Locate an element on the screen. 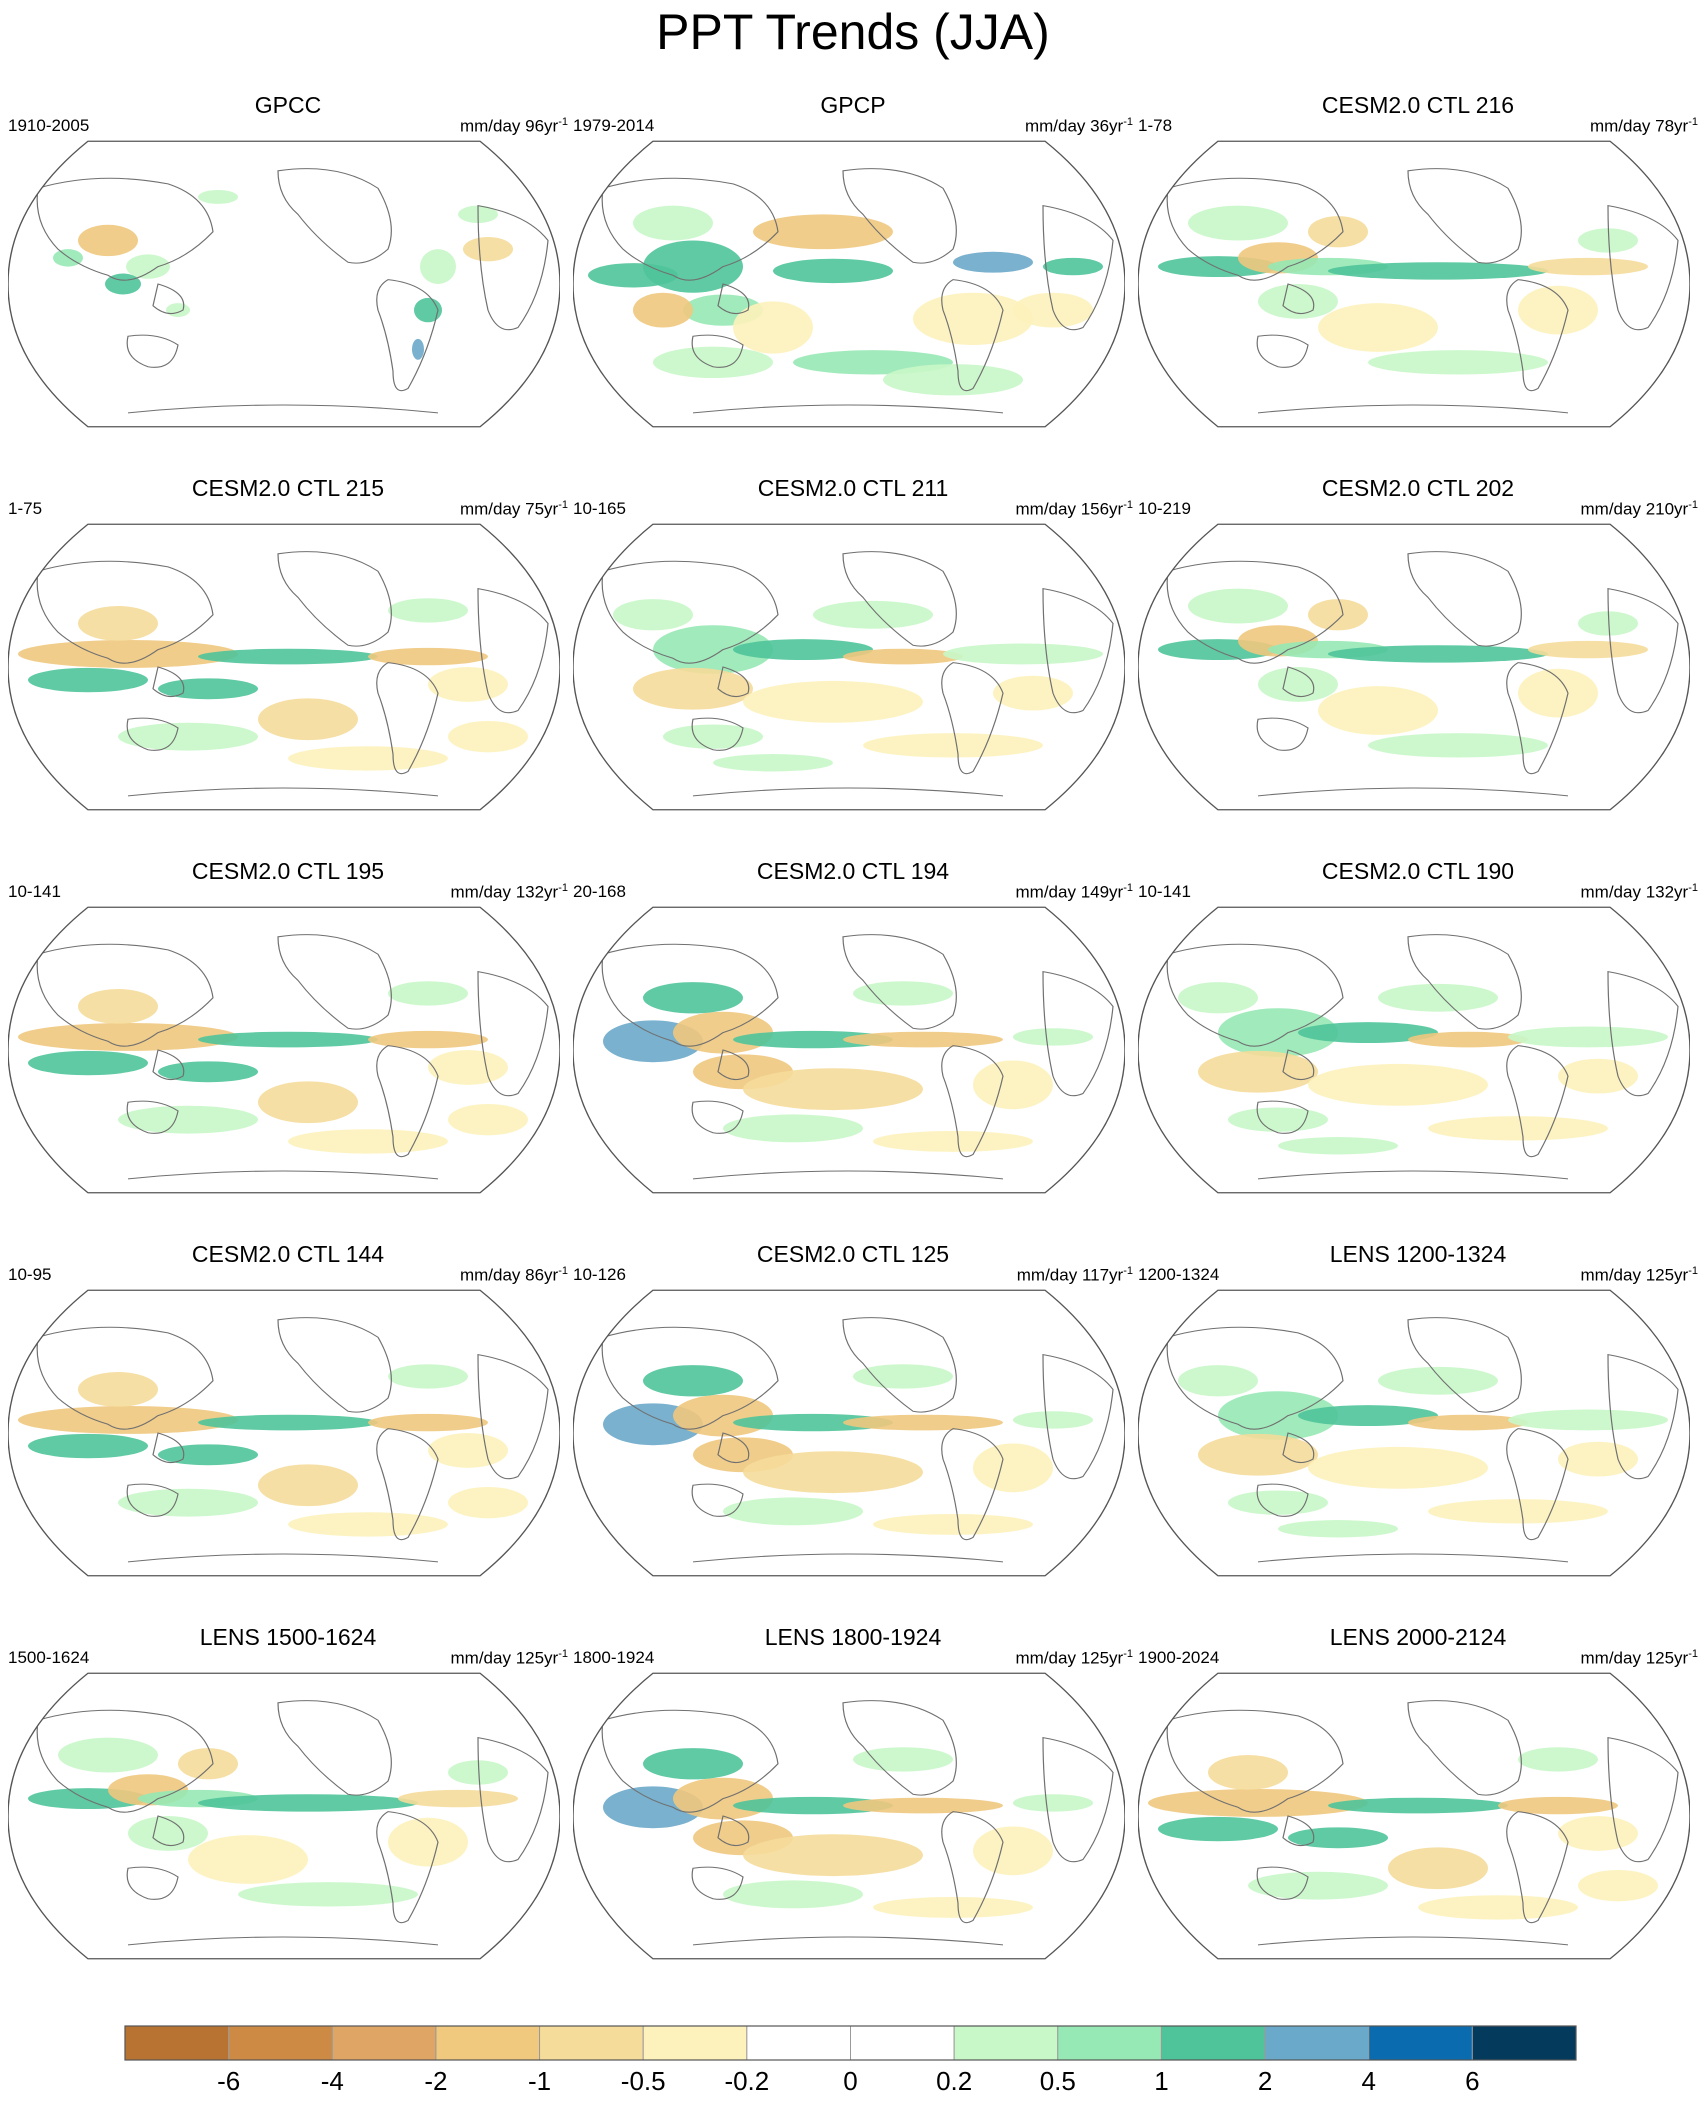  panel-title: LENS 1200-1324 is located at coordinates (1418, 1254).